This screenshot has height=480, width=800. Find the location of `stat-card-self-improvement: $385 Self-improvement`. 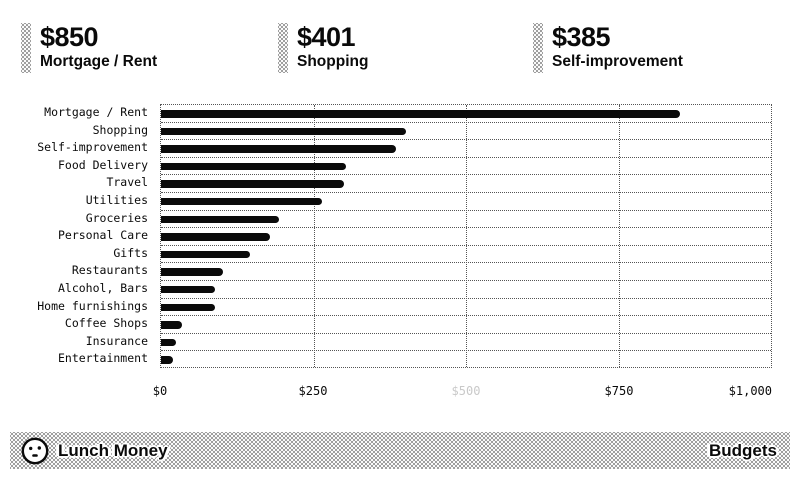

stat-card-self-improvement: $385 Self-improvement is located at coordinates (608, 48).